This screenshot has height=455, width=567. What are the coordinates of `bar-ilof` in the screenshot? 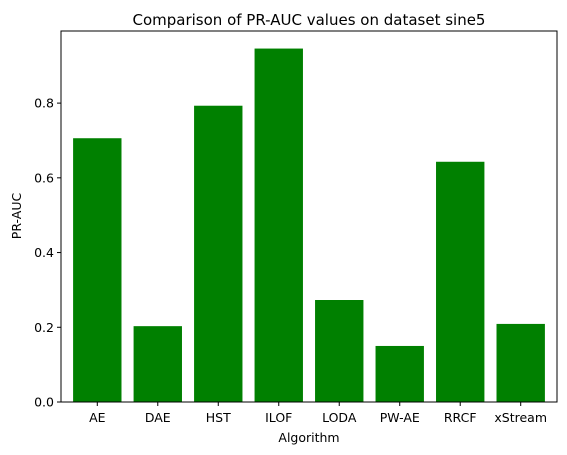 It's located at (278, 225).